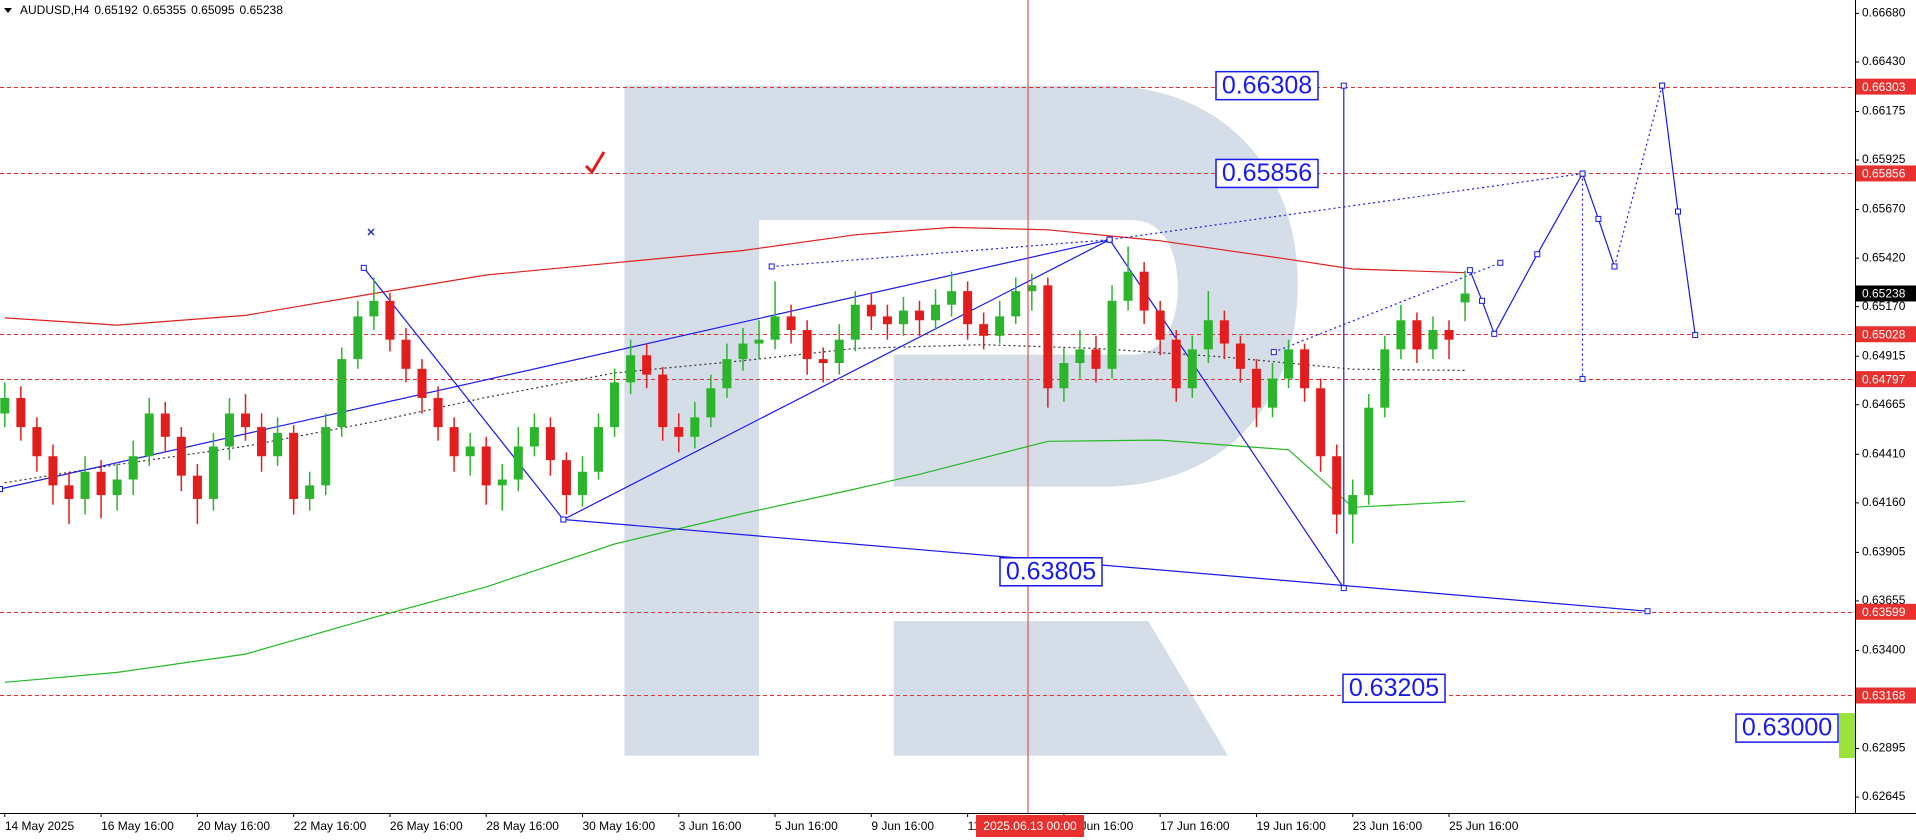  What do you see at coordinates (1060, 688) in the screenshot?
I see `watermark-leg` at bounding box center [1060, 688].